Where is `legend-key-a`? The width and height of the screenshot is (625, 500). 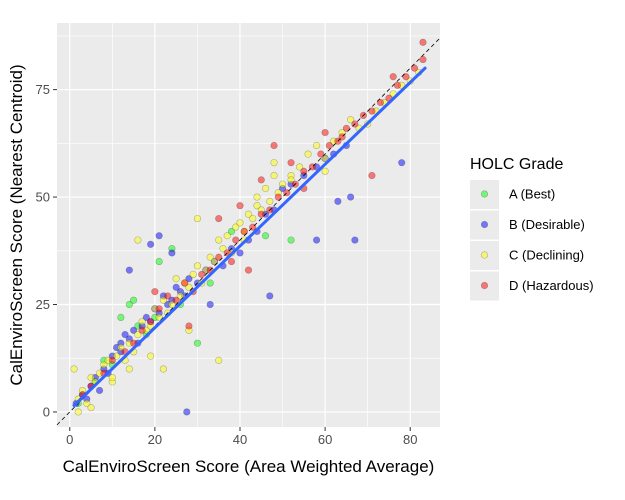 legend-key-a is located at coordinates (484, 194).